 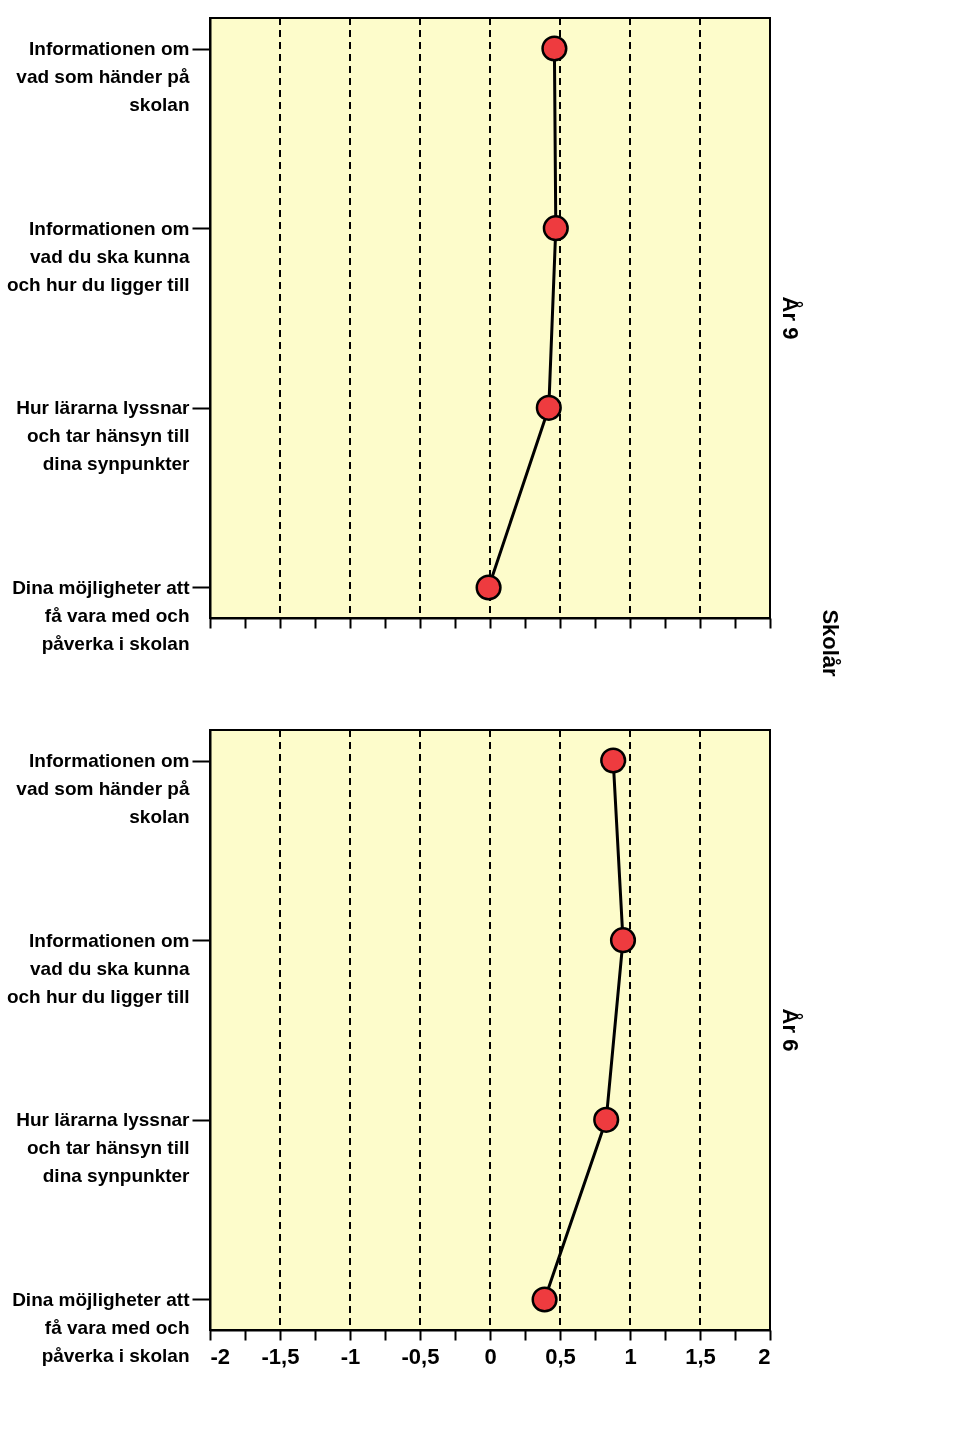 What do you see at coordinates (830, 643) in the screenshot?
I see `text: Skolår` at bounding box center [830, 643].